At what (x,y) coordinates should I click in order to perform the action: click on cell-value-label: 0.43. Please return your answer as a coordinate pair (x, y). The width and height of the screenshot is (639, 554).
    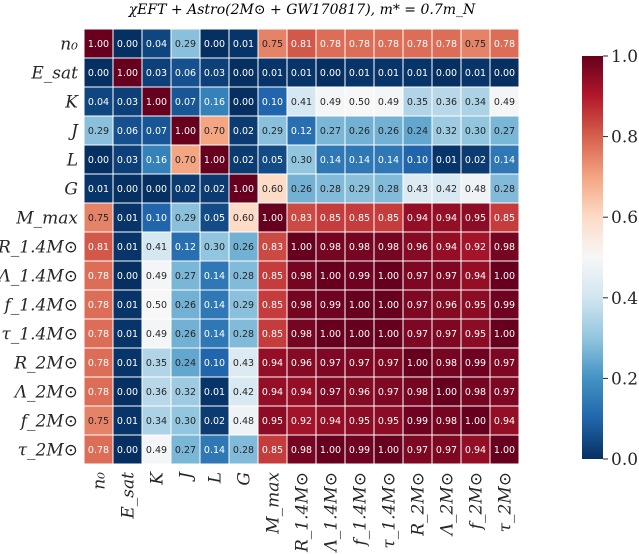
    Looking at the image, I should click on (417, 189).